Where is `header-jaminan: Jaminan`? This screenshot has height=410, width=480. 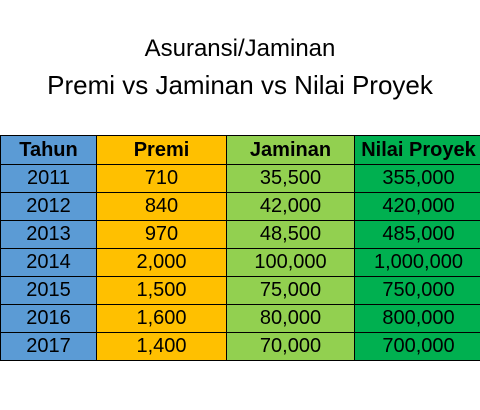 header-jaminan: Jaminan is located at coordinates (290, 150).